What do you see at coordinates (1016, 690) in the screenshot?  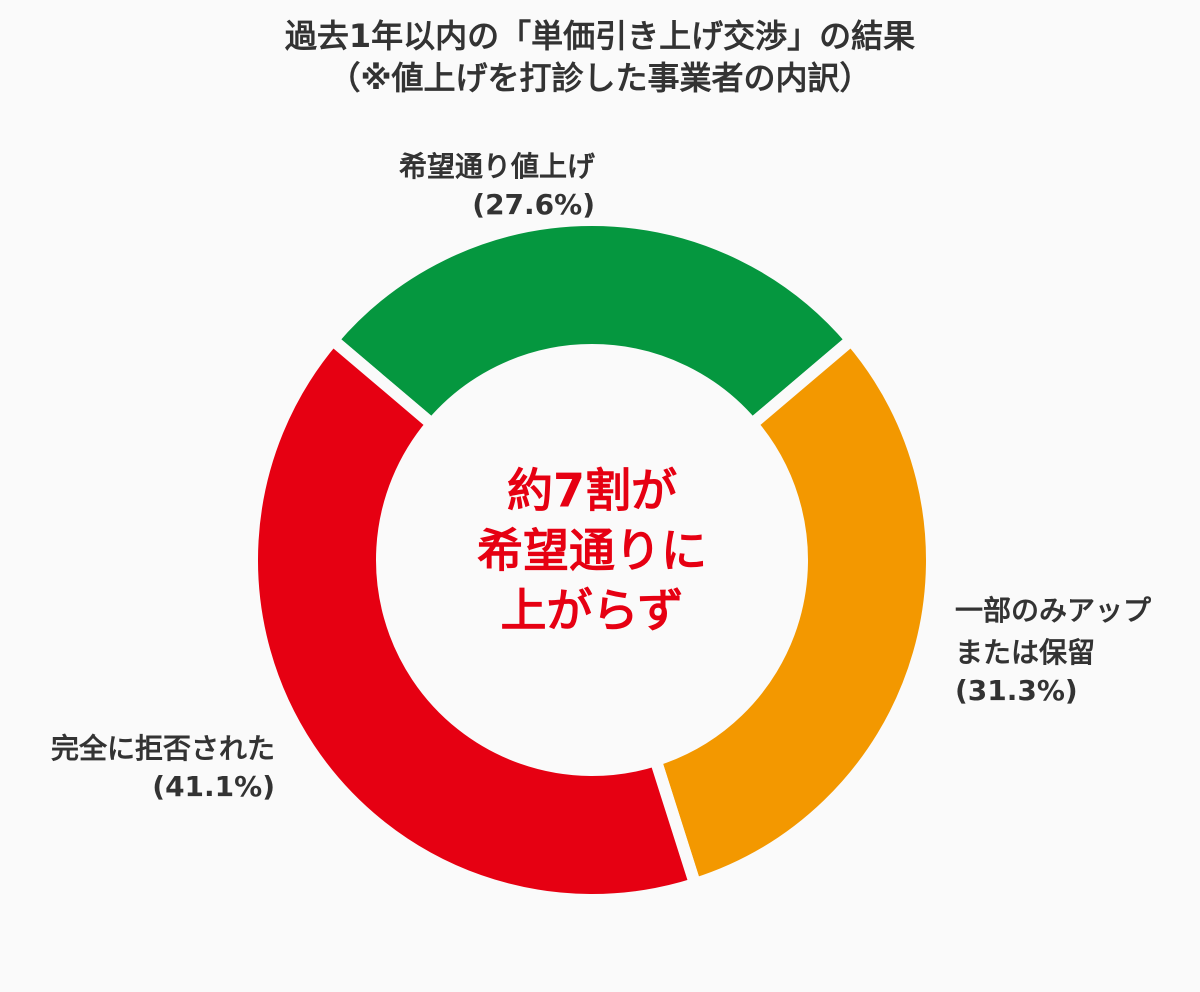 I see `slice-value-label: (31.3%)` at bounding box center [1016, 690].